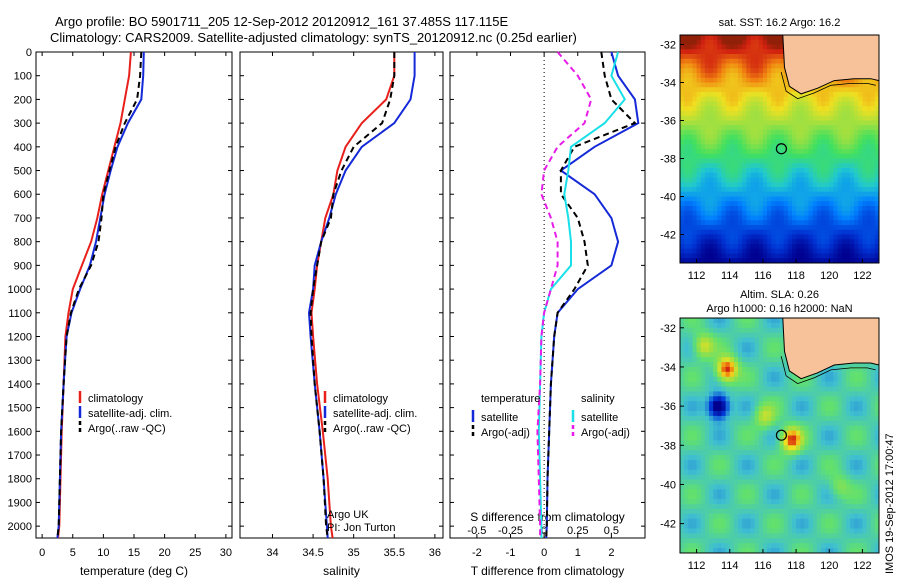  I want to click on y-tick-label: 1300, so click(20, 361).